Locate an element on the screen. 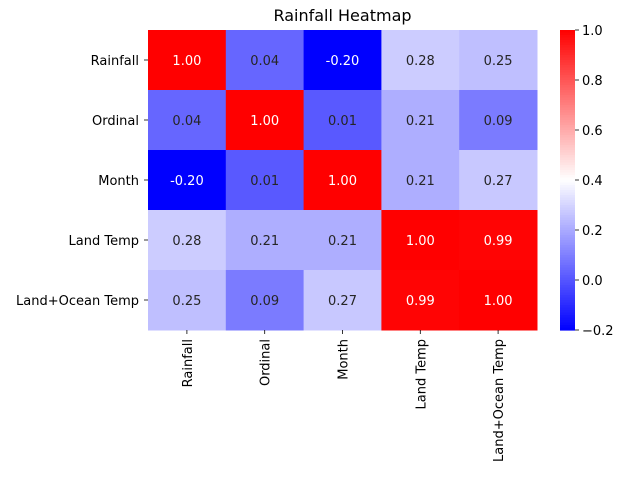 This screenshot has width=640, height=480. cell-value-label: 0.09 is located at coordinates (264, 301).